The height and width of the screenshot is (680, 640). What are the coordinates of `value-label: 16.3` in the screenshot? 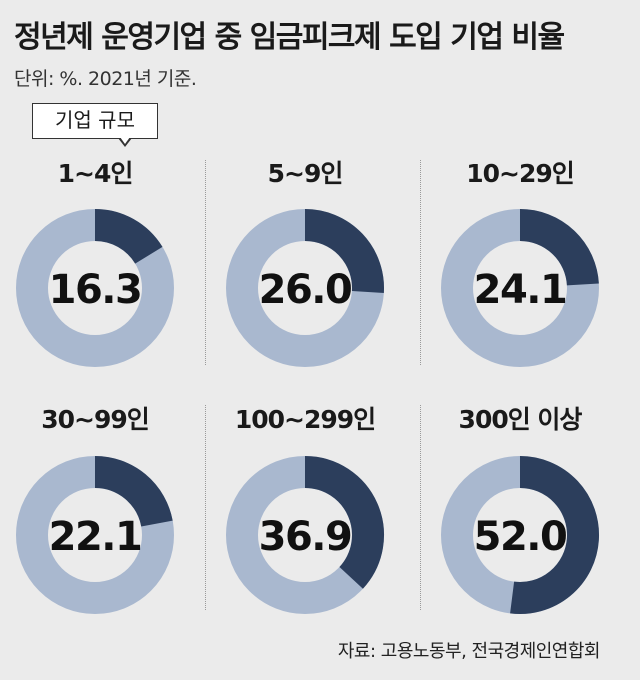 It's located at (95, 290).